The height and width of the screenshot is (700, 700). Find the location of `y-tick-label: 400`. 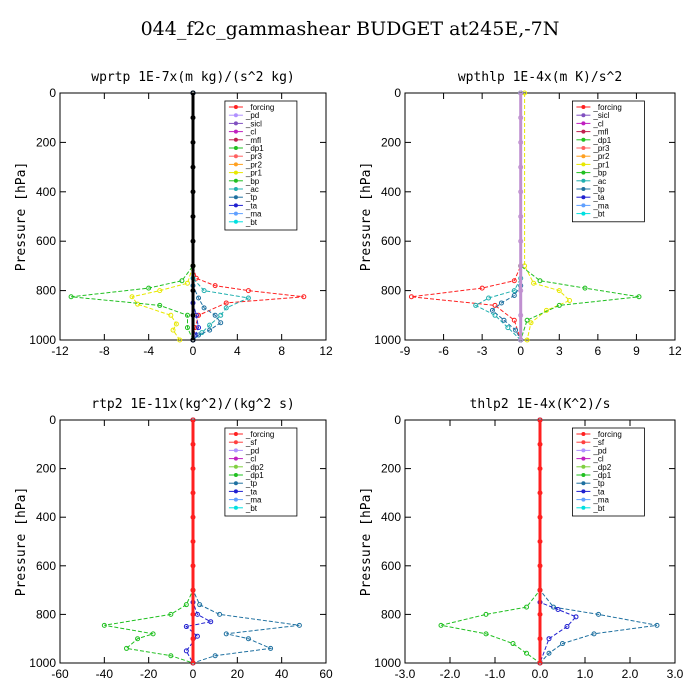

y-tick-label: 400 is located at coordinates (391, 192).